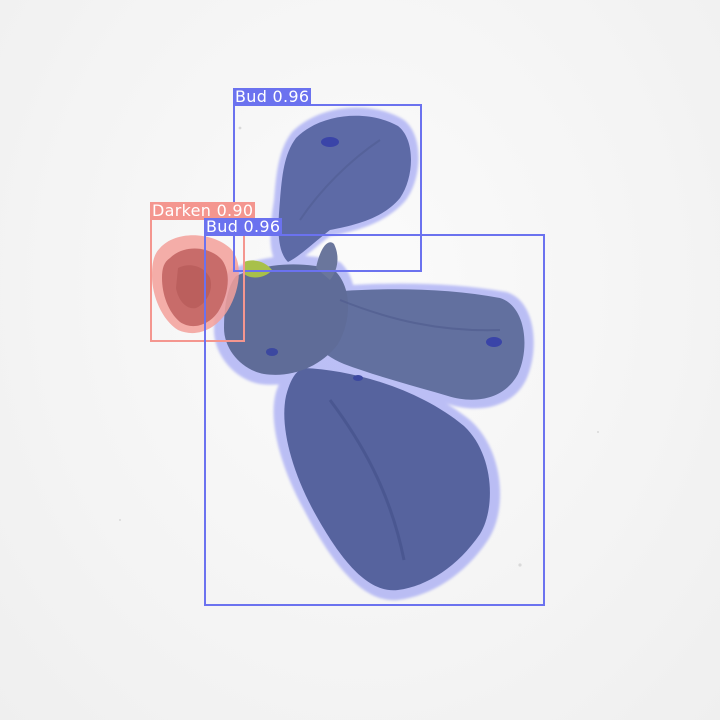  I want to click on darken-mask, so click(195, 284).